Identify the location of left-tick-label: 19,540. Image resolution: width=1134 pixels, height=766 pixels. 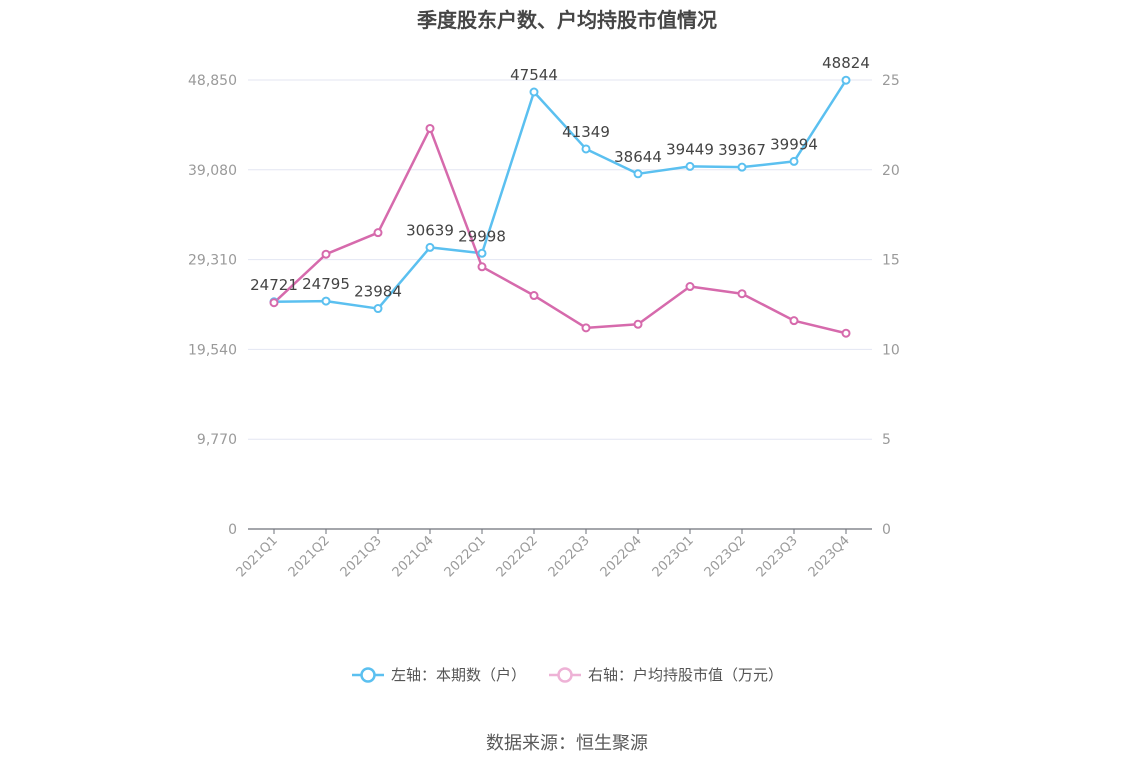
(212, 350).